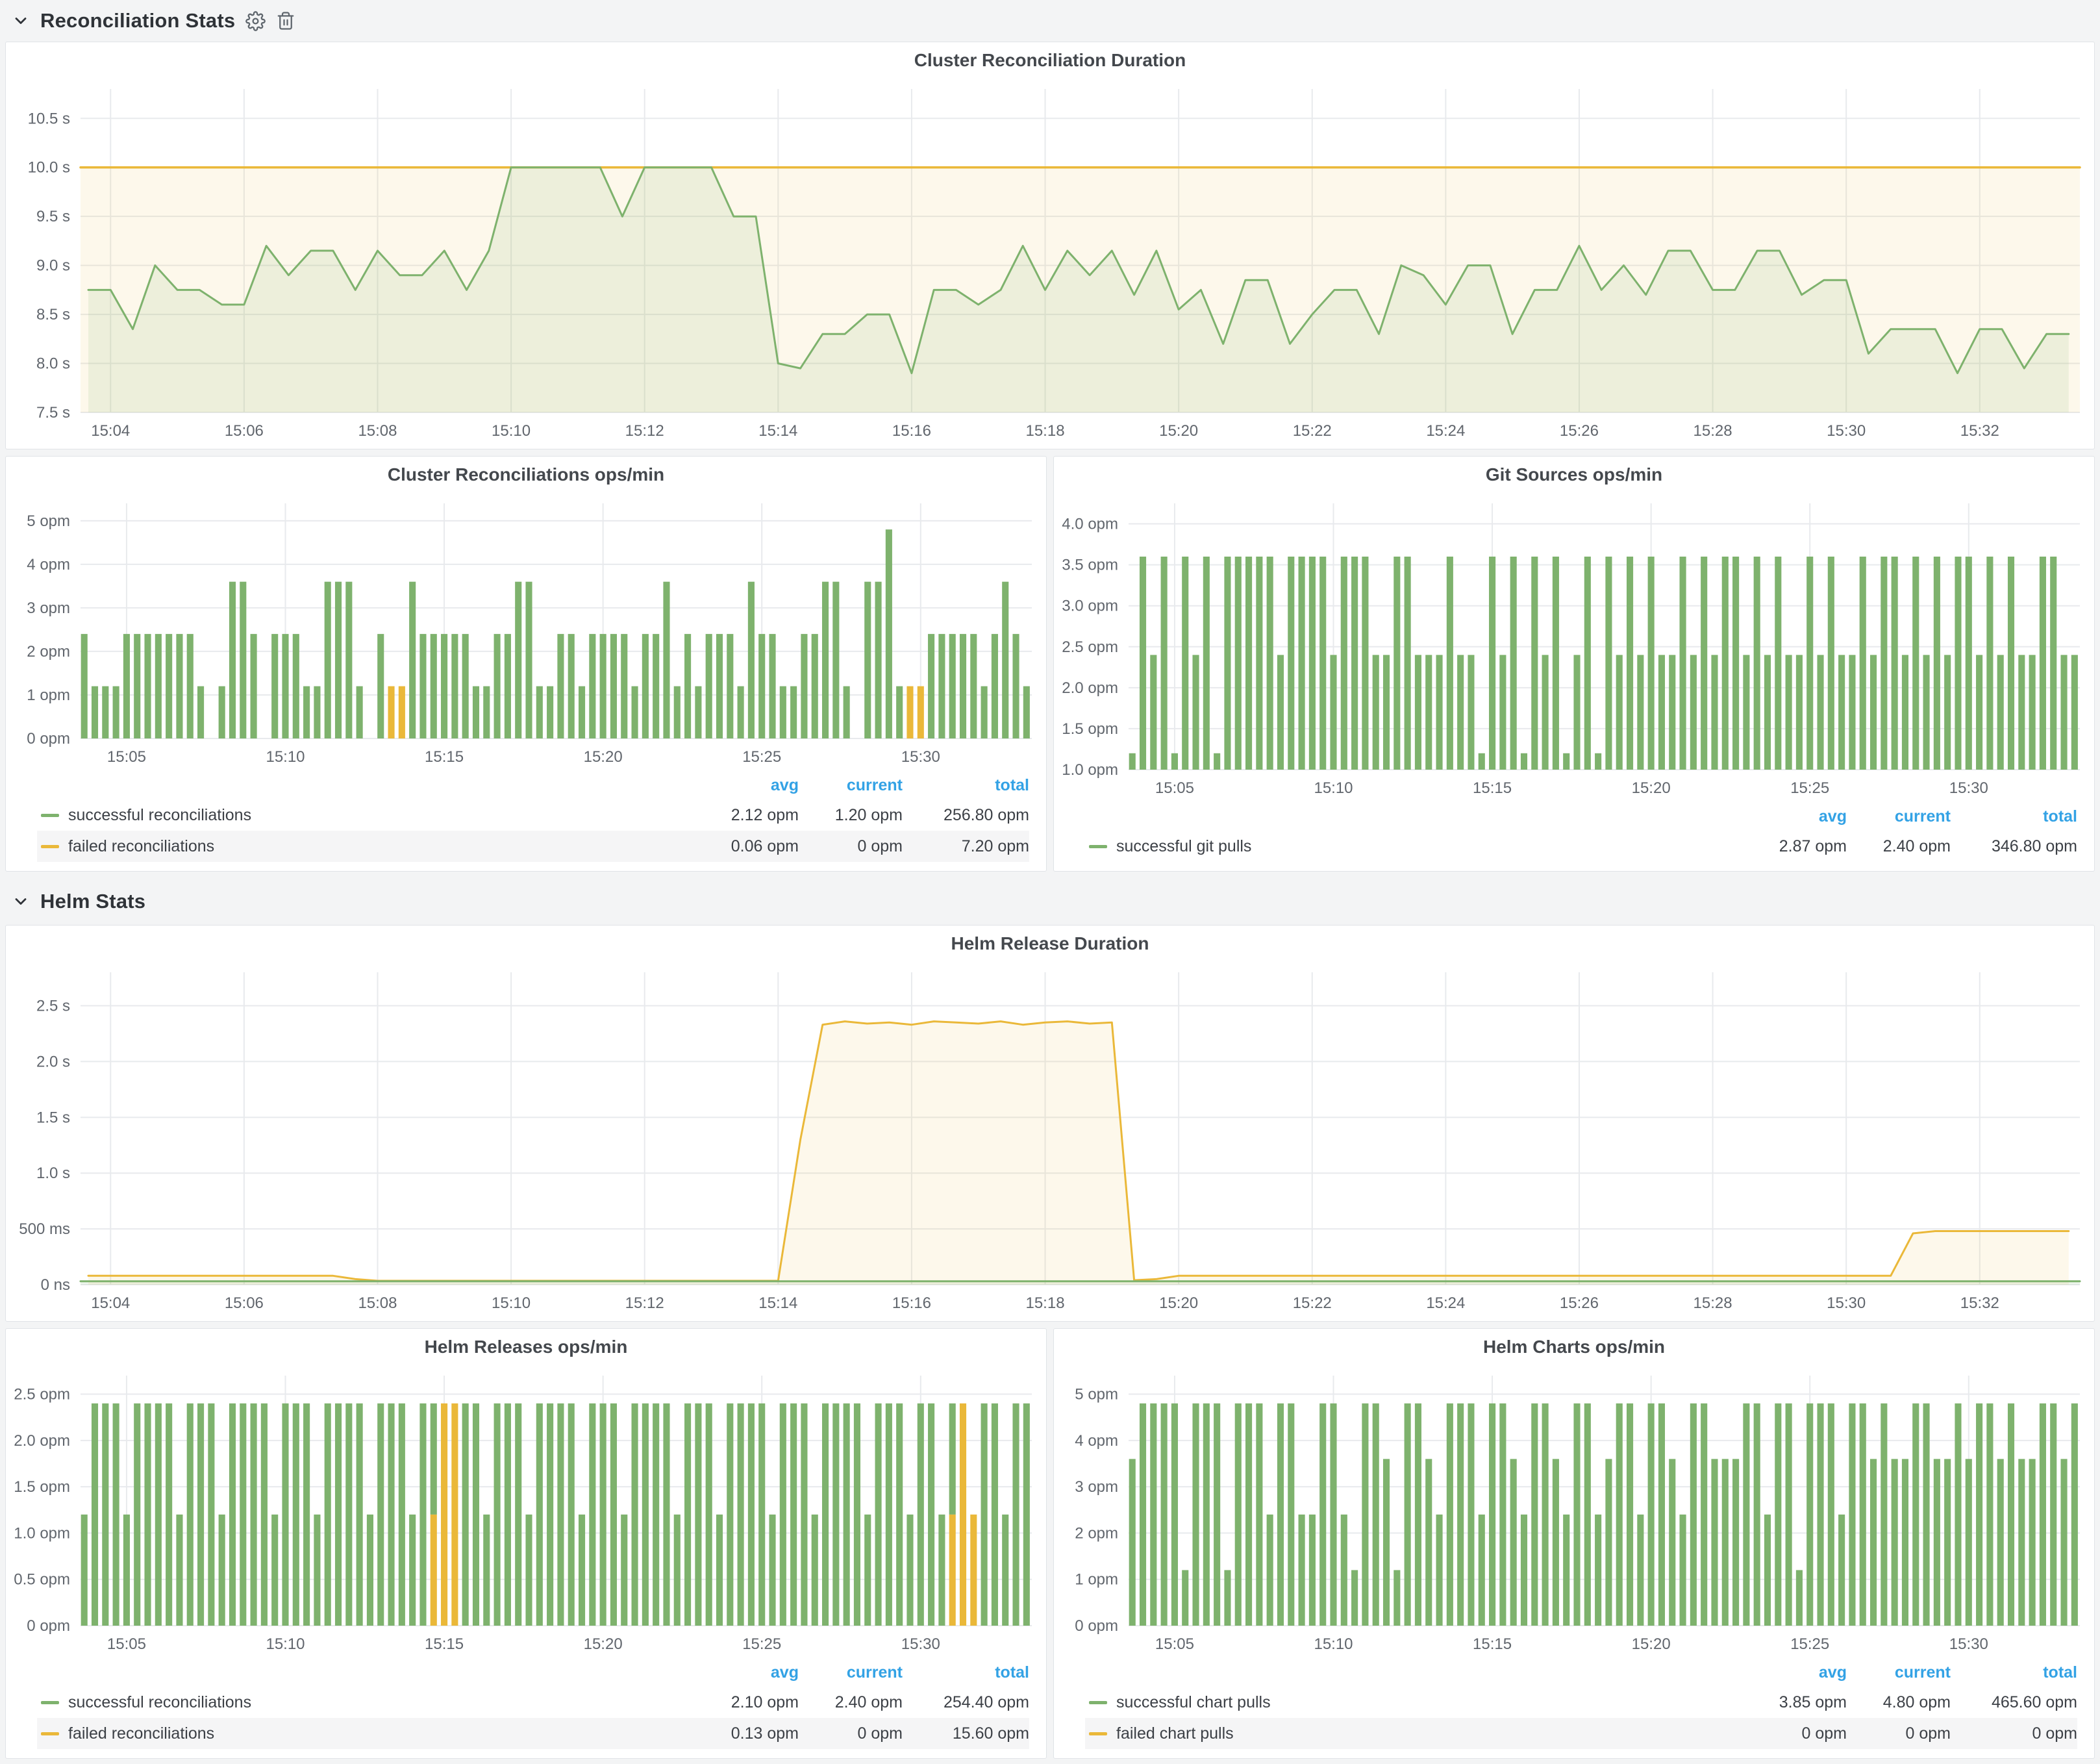 The image size is (2100, 1764). I want to click on legend-series-label: failed reconciliations, so click(141, 846).